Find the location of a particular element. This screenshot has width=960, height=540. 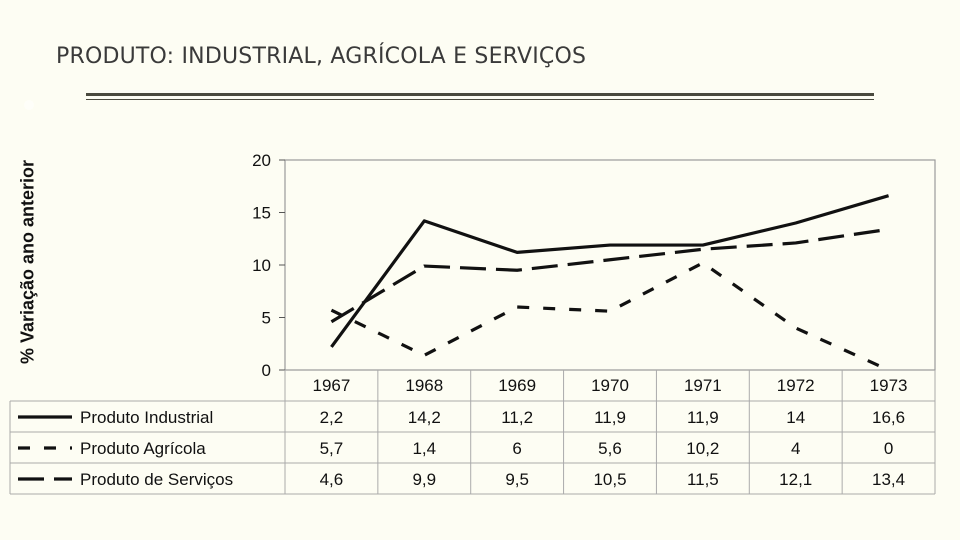

page-title: PRODUTO: INDUSTRIAL, AGRÍCOLA E SERVIÇOS is located at coordinates (321, 56).